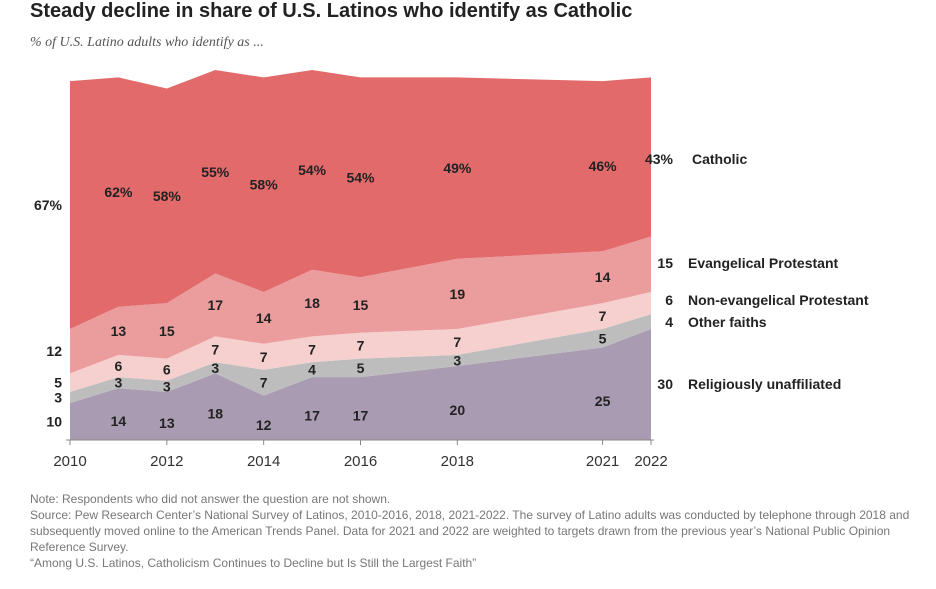 Image resolution: width=936 pixels, height=589 pixels. Describe the element at coordinates (263, 461) in the screenshot. I see `x-tick-label-2014: 2014` at that location.